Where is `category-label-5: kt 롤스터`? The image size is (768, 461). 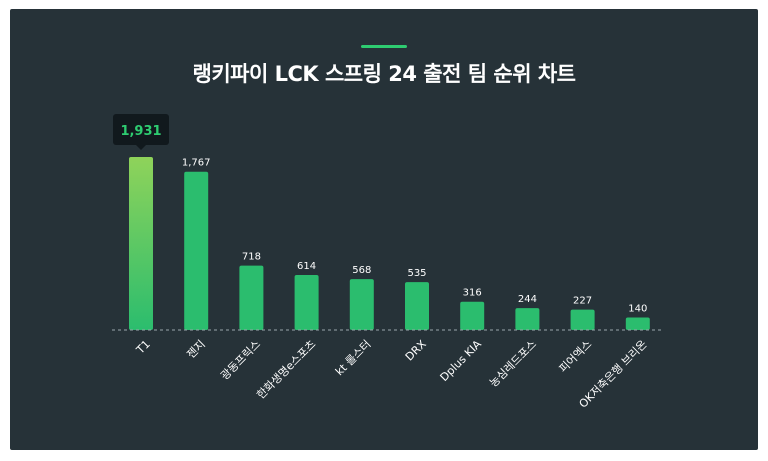
category-label-5: kt 롤스터 is located at coordinates (353, 358).